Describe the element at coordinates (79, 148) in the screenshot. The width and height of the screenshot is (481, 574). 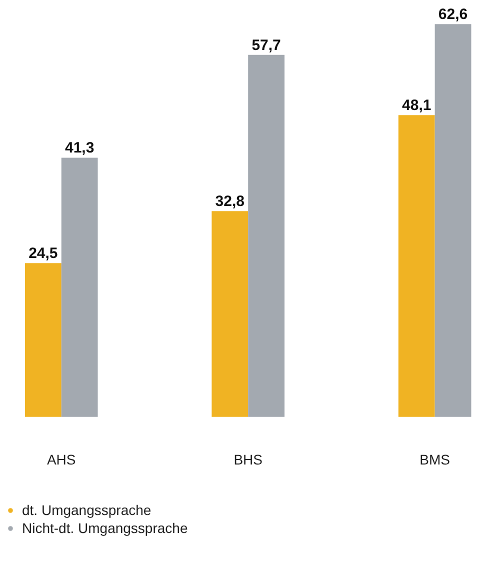
I see `data-label: 41,3` at that location.